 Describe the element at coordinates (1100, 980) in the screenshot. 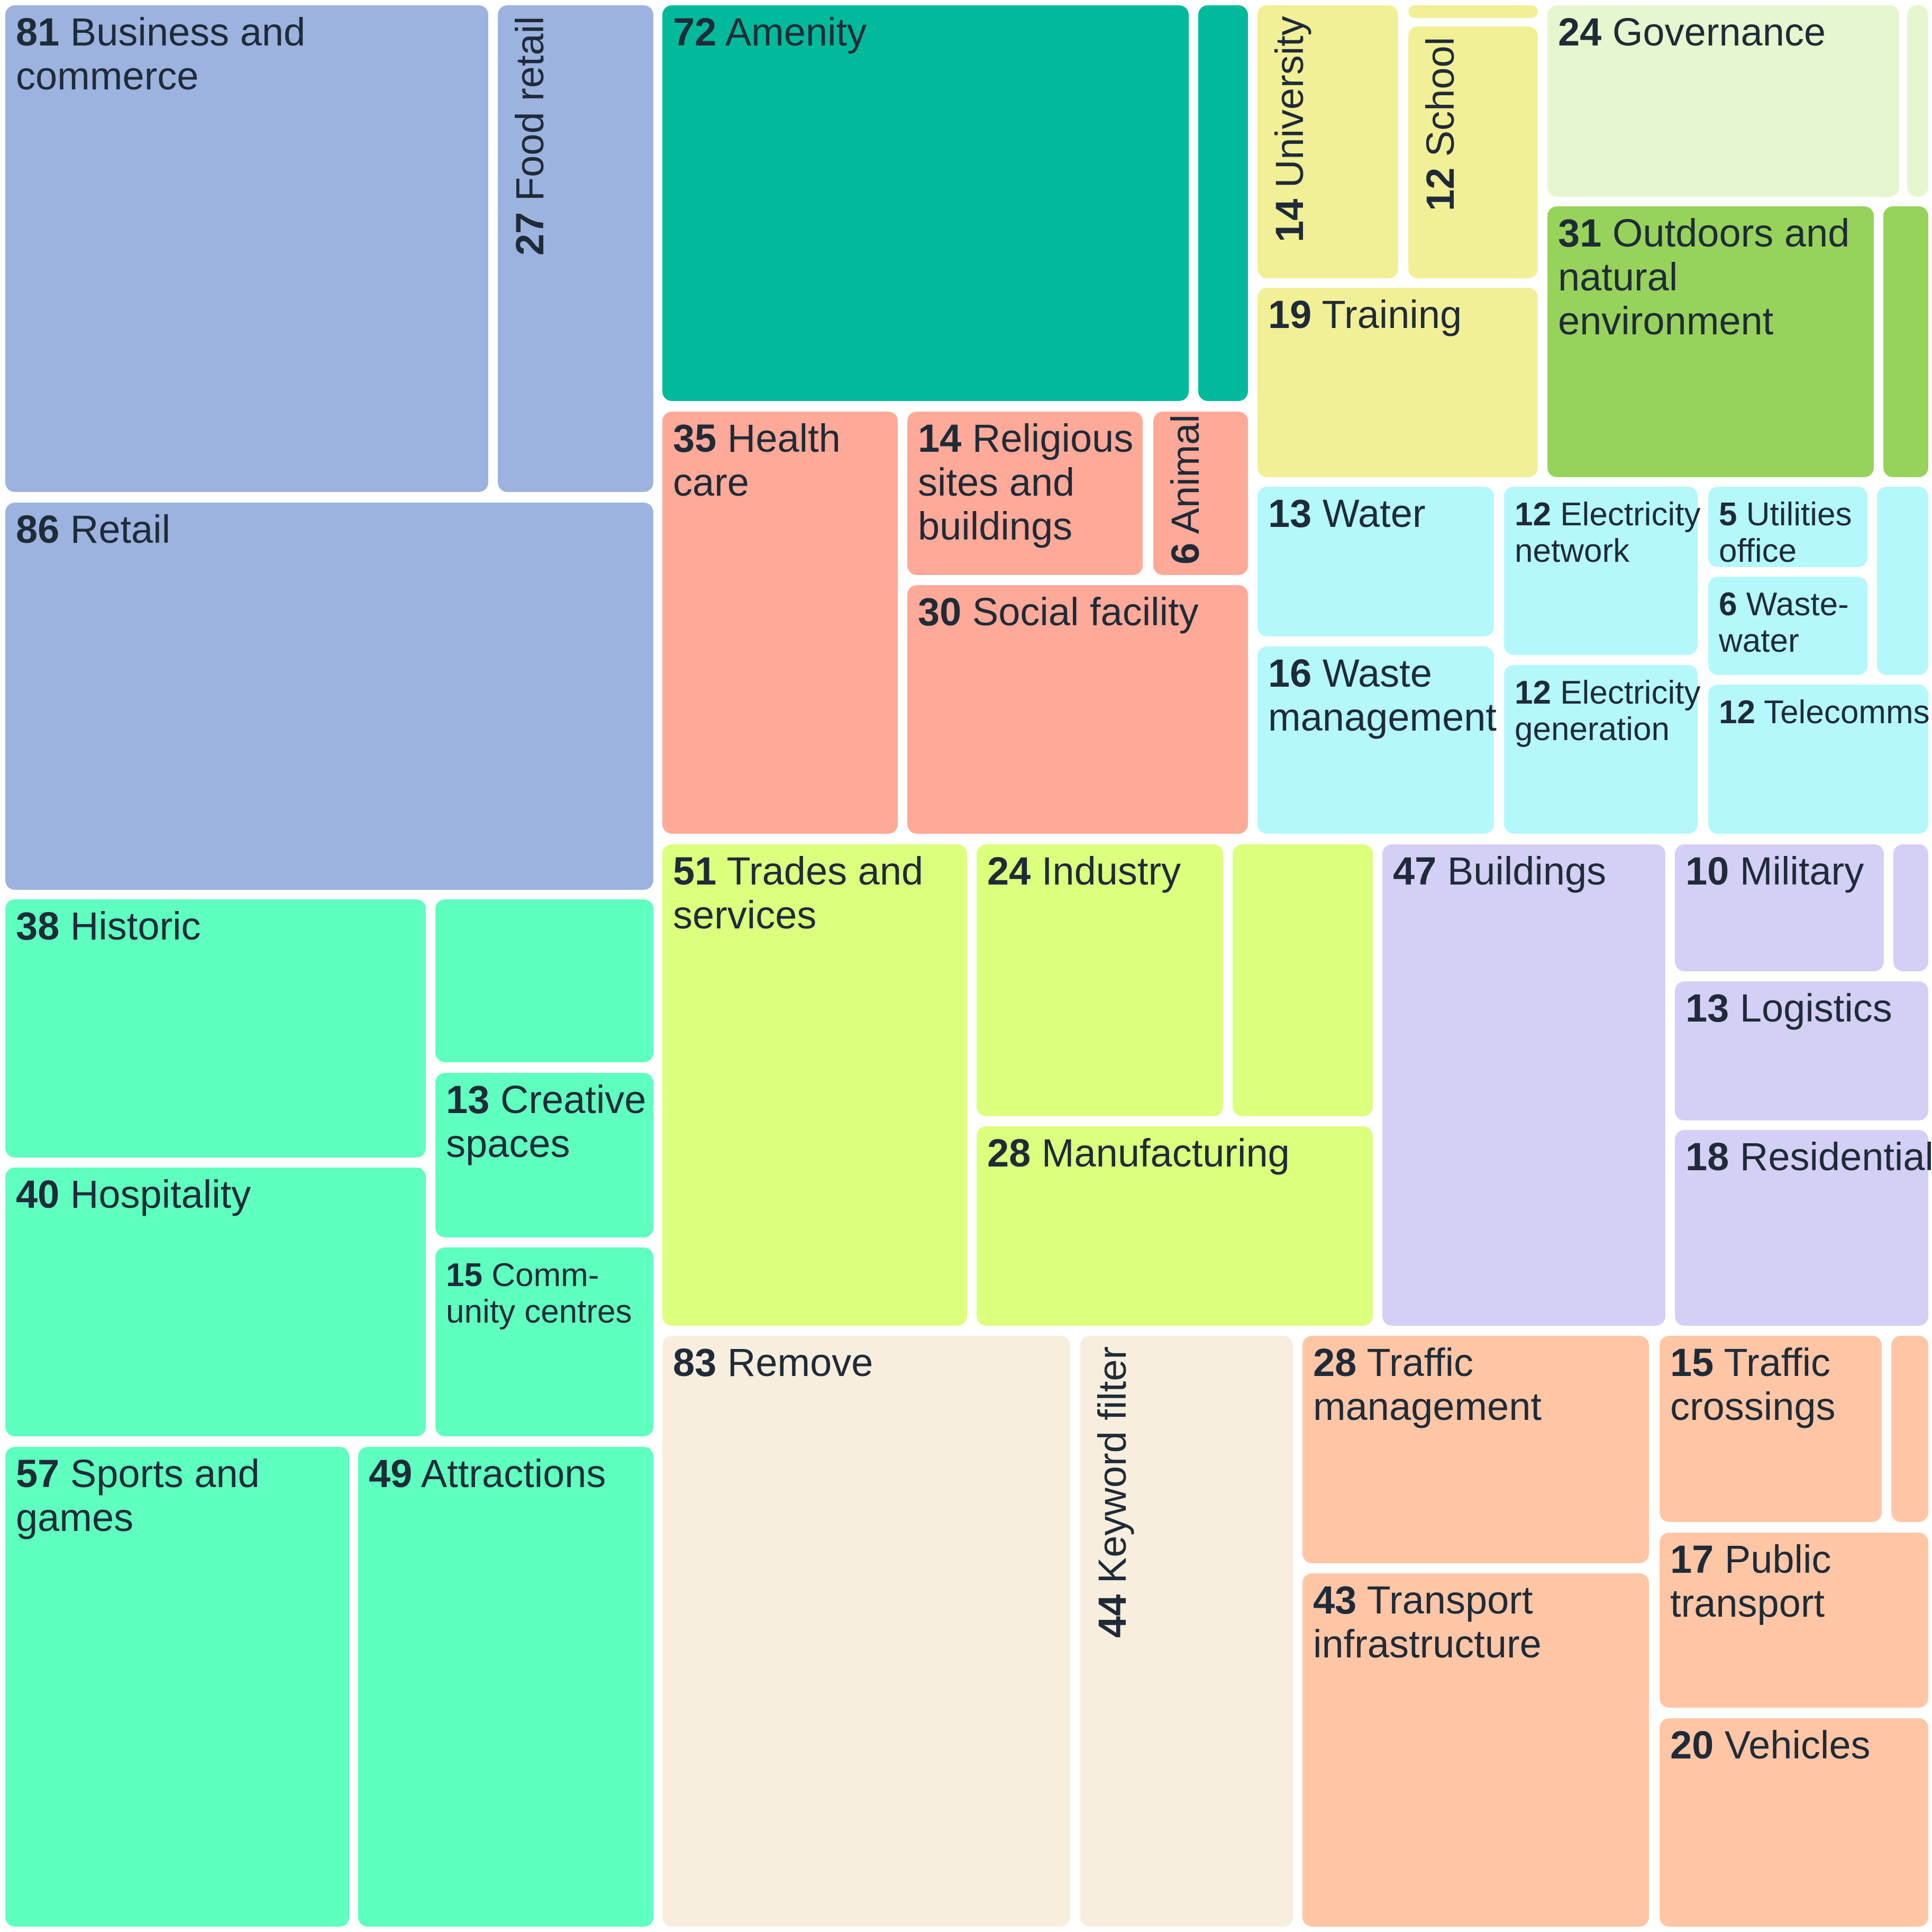

I see `treemap-tile-industry` at that location.